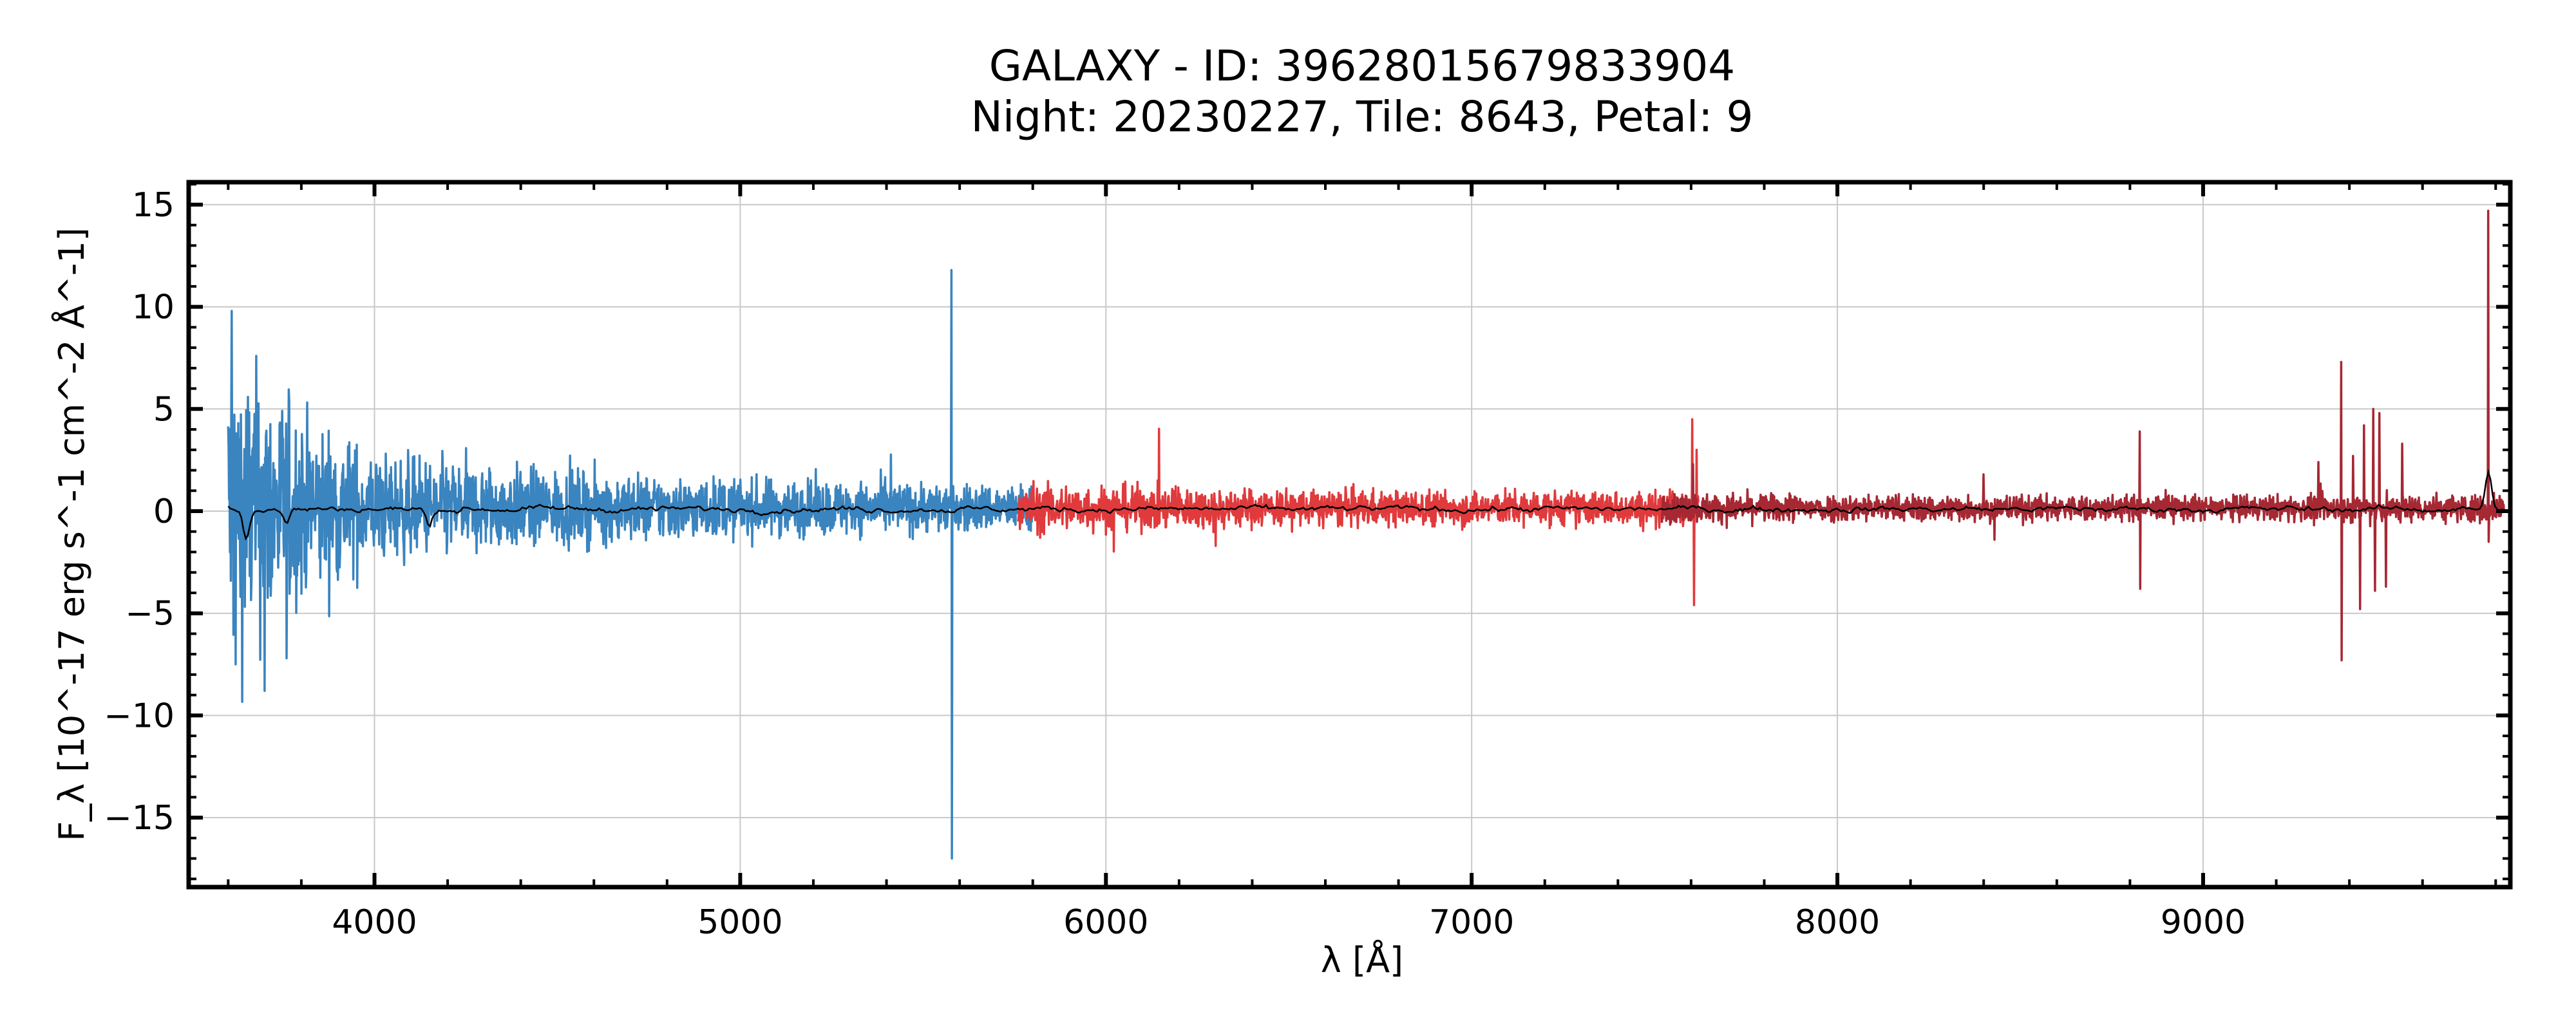 This screenshot has width=2576, height=1030. Describe the element at coordinates (139, 818) in the screenshot. I see `y-tick-label: −15` at that location.